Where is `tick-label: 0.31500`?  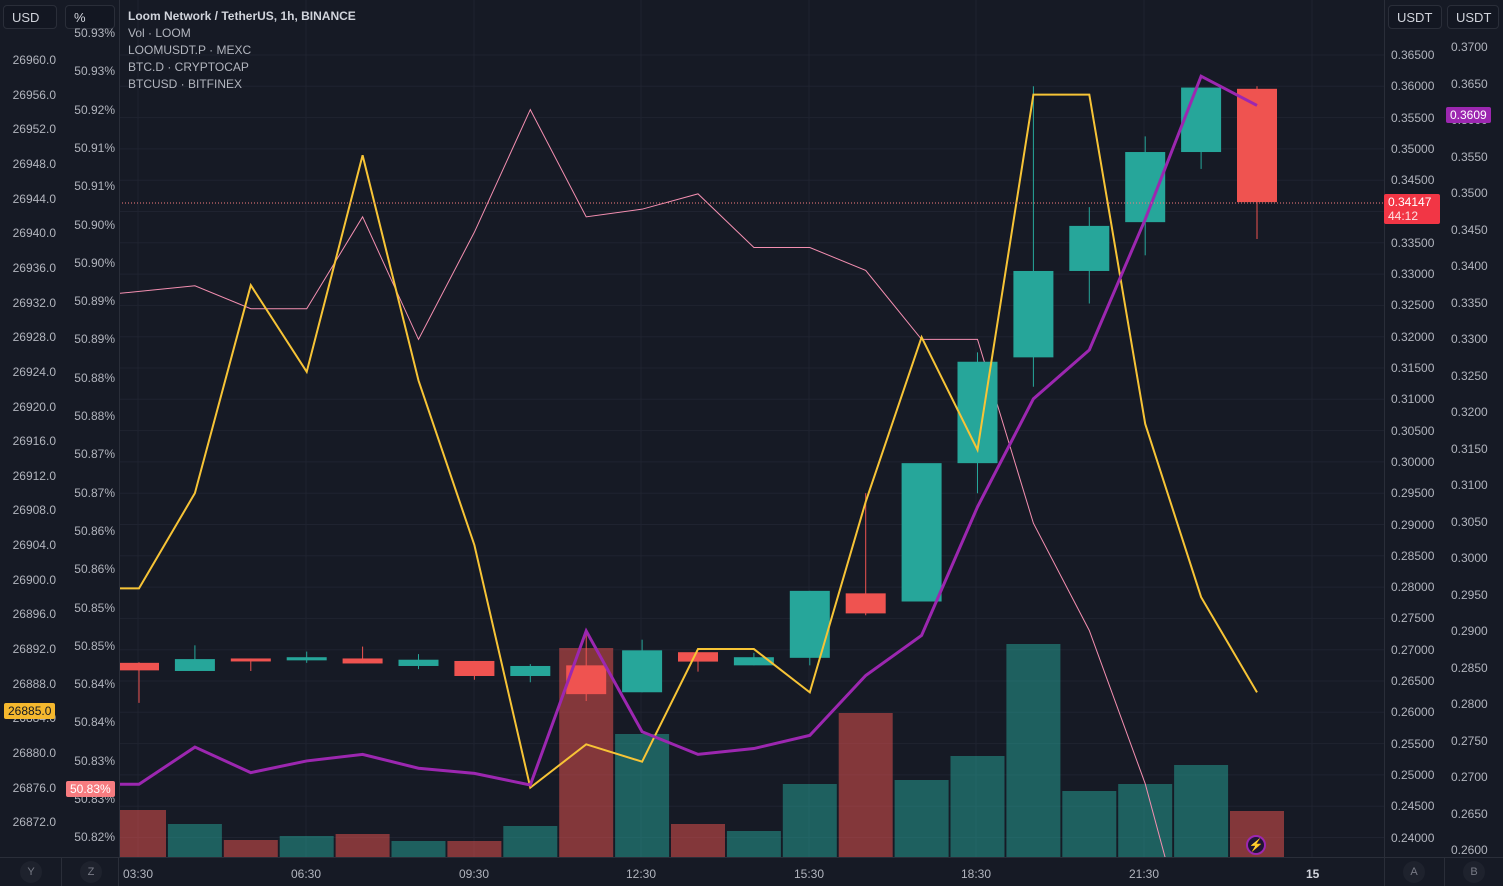
tick-label: 0.31500 is located at coordinates (1413, 368).